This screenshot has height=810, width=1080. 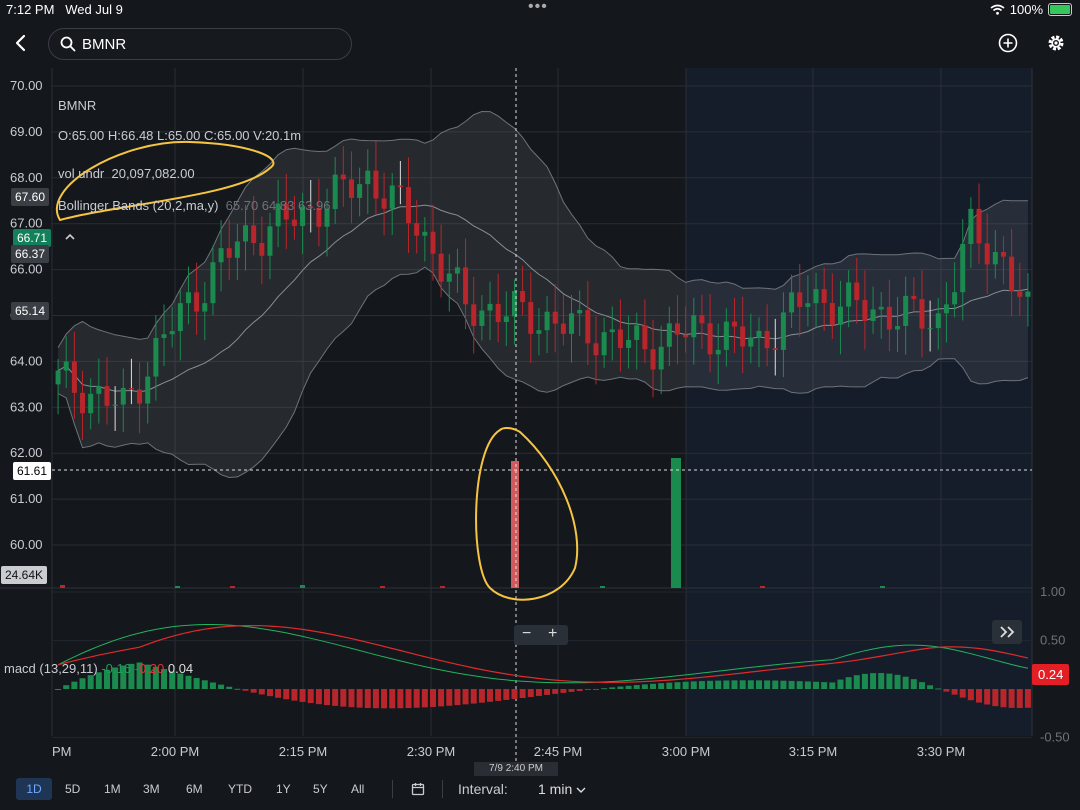 What do you see at coordinates (30, 197) in the screenshot?
I see `price-tag-high: 67.60` at bounding box center [30, 197].